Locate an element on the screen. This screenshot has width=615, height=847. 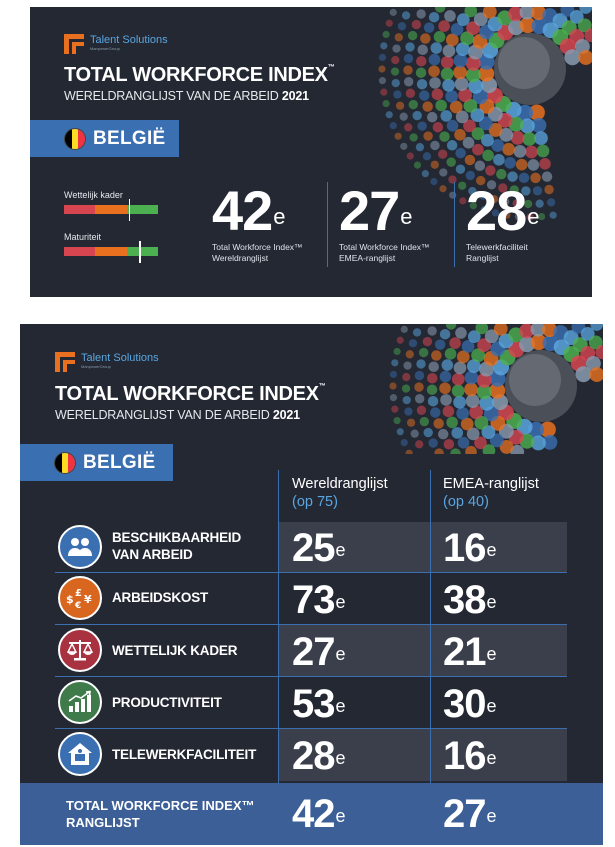
gauge-label-legal: Wettelijk kader is located at coordinates (93, 195).